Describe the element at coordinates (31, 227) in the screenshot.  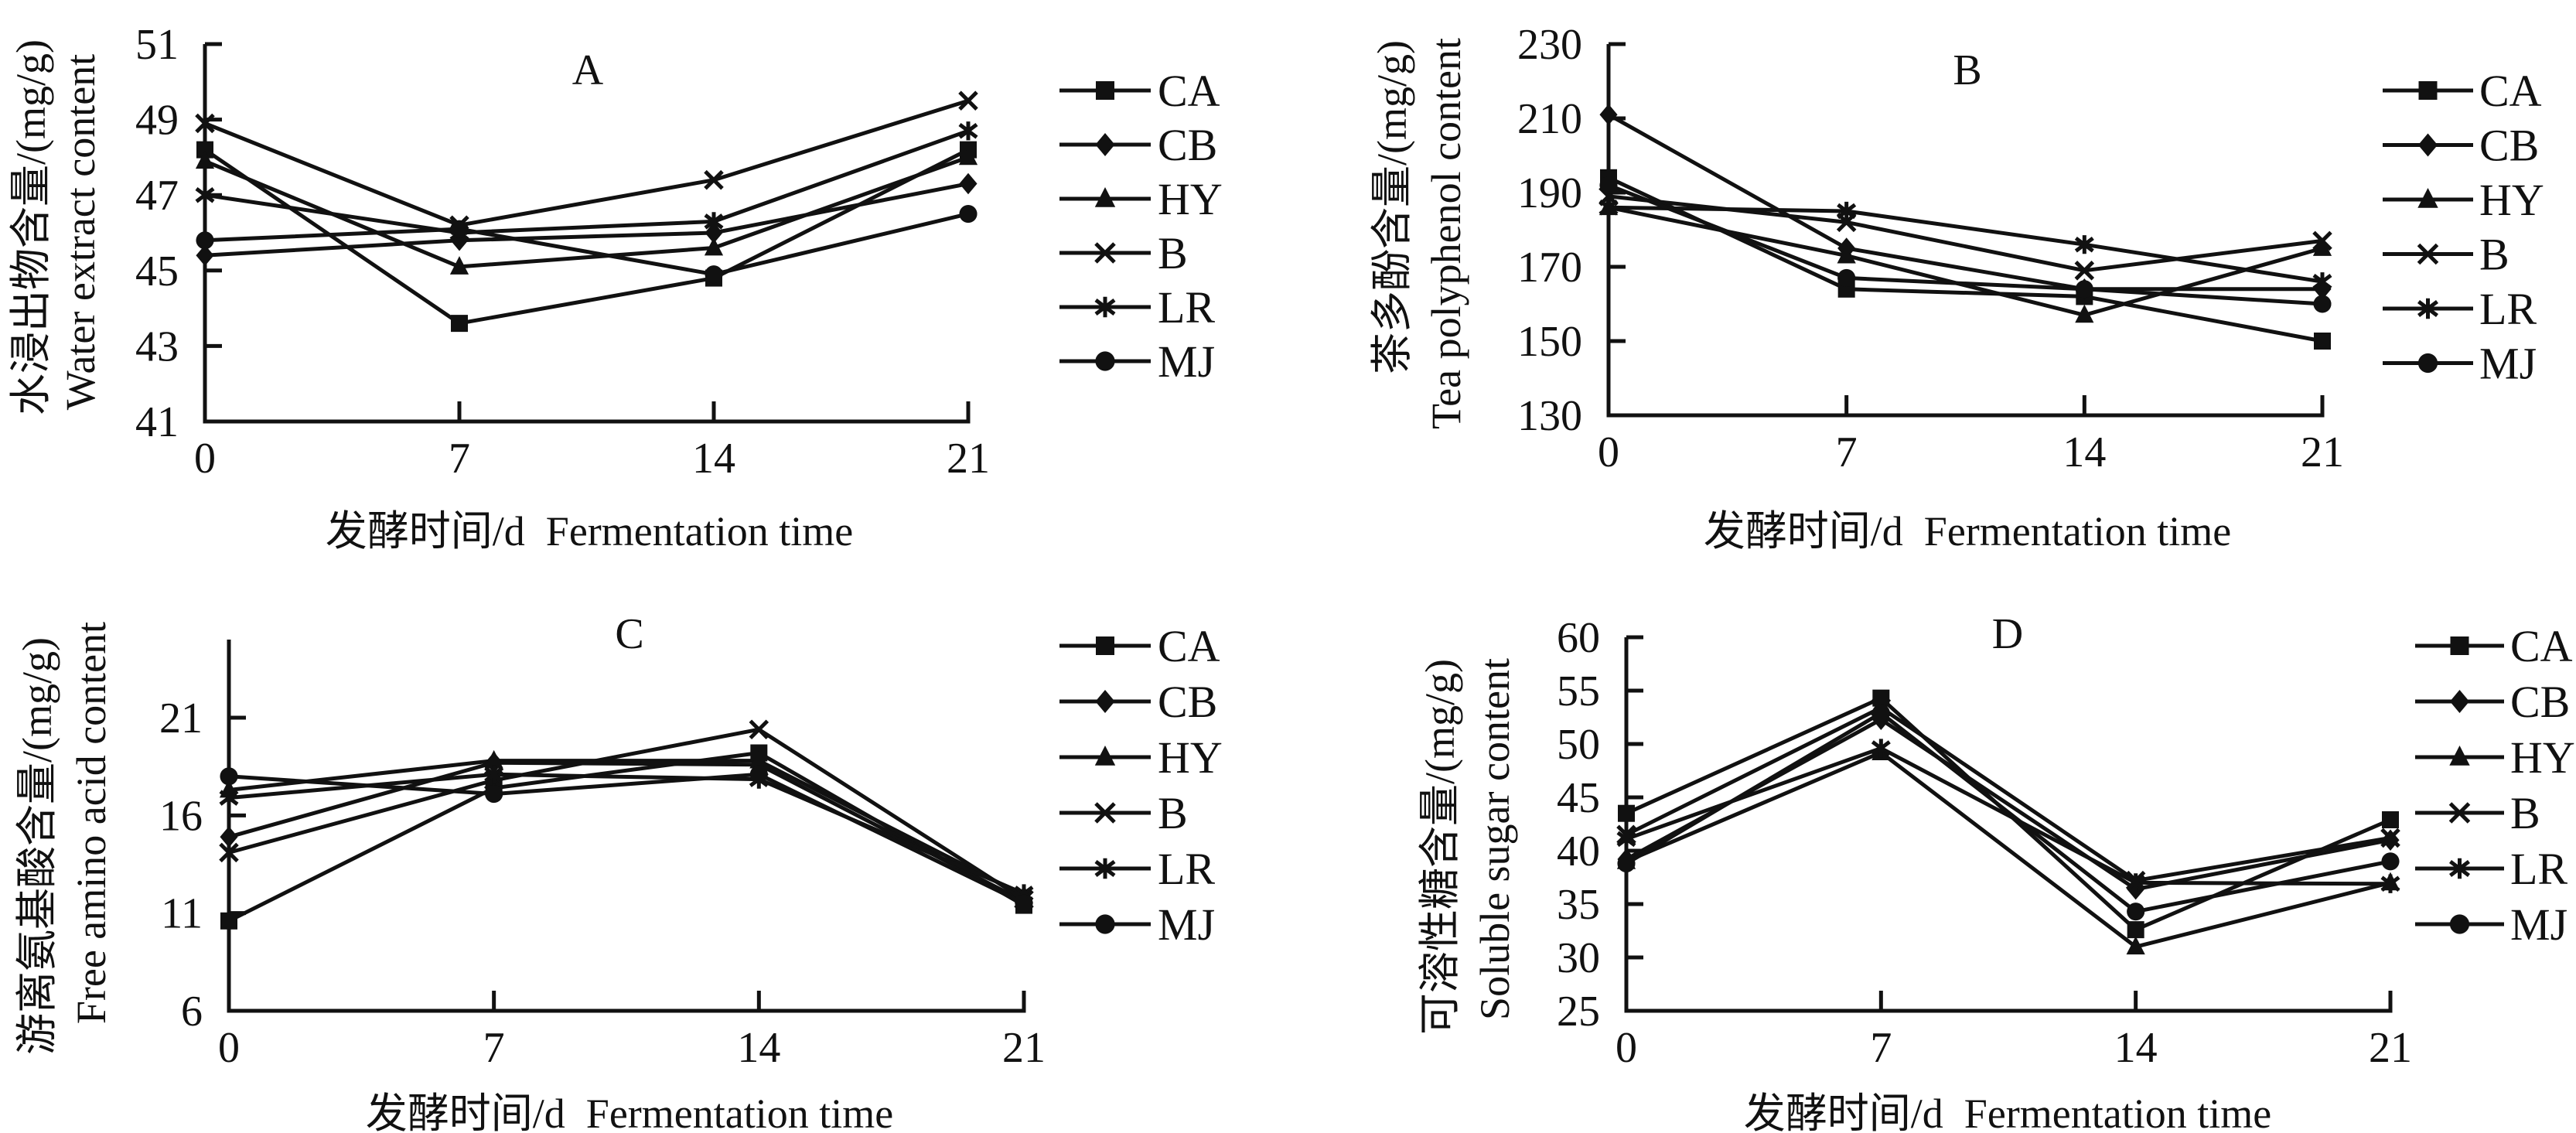
I see `y-axis-label-chinese: 水浸出物含量/(mg/g)` at that location.